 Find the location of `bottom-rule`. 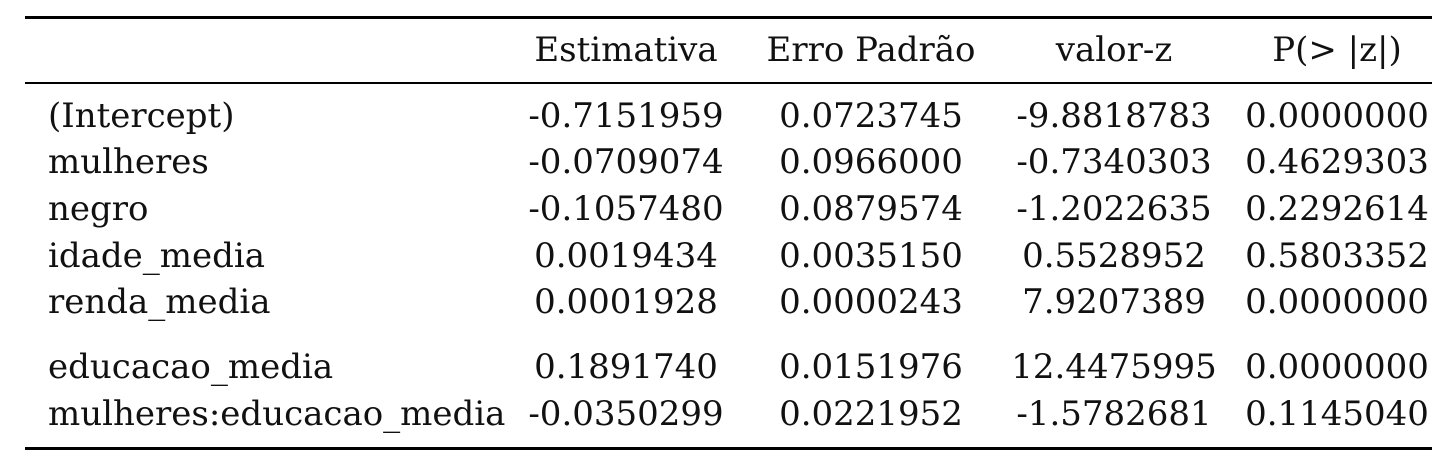

bottom-rule is located at coordinates (728, 448).